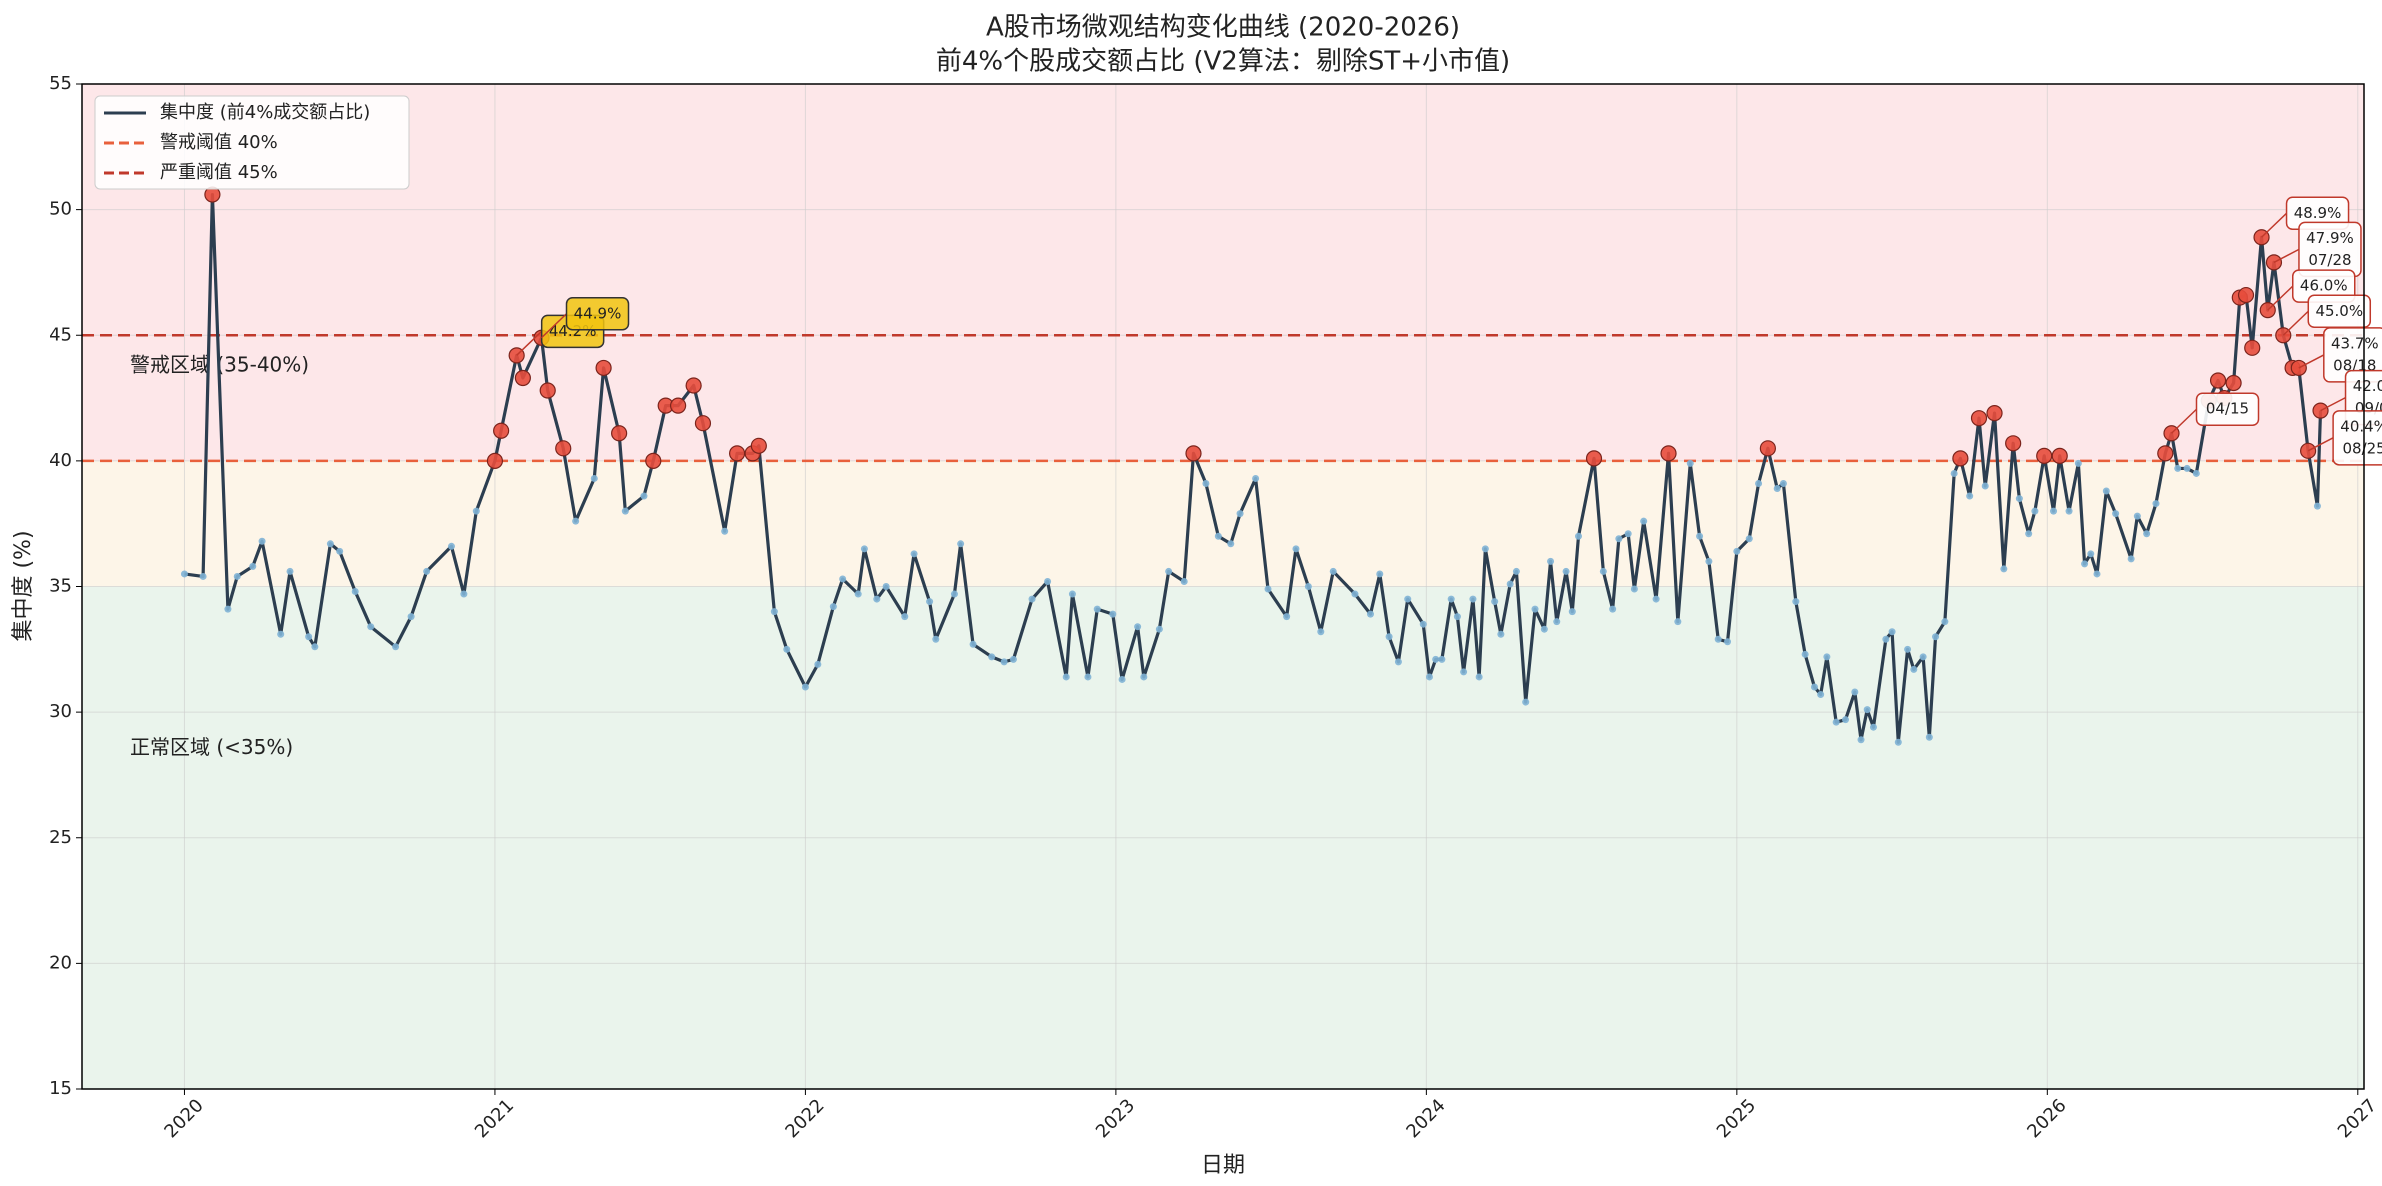 The width and height of the screenshot is (2382, 1186). What do you see at coordinates (1223, 62) in the screenshot?
I see `chart-subtitle: 前4%个股成交额占比 (V2算法：剔除ST+小市值)` at bounding box center [1223, 62].